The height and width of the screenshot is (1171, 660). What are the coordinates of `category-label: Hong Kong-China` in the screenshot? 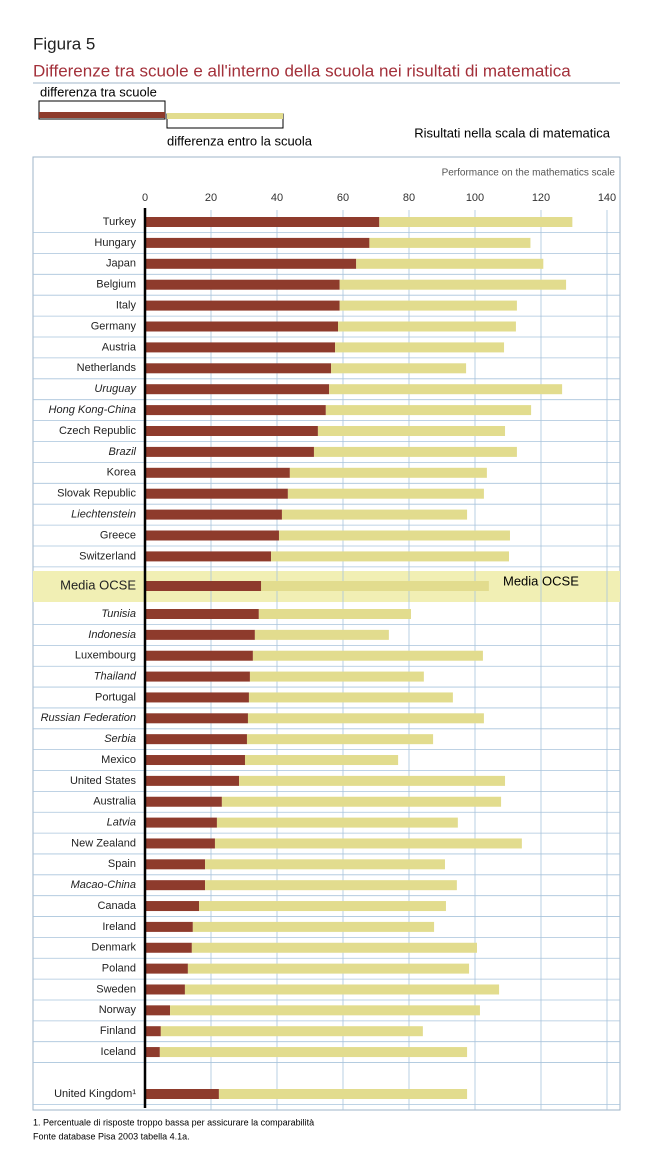 It's located at (92, 410).